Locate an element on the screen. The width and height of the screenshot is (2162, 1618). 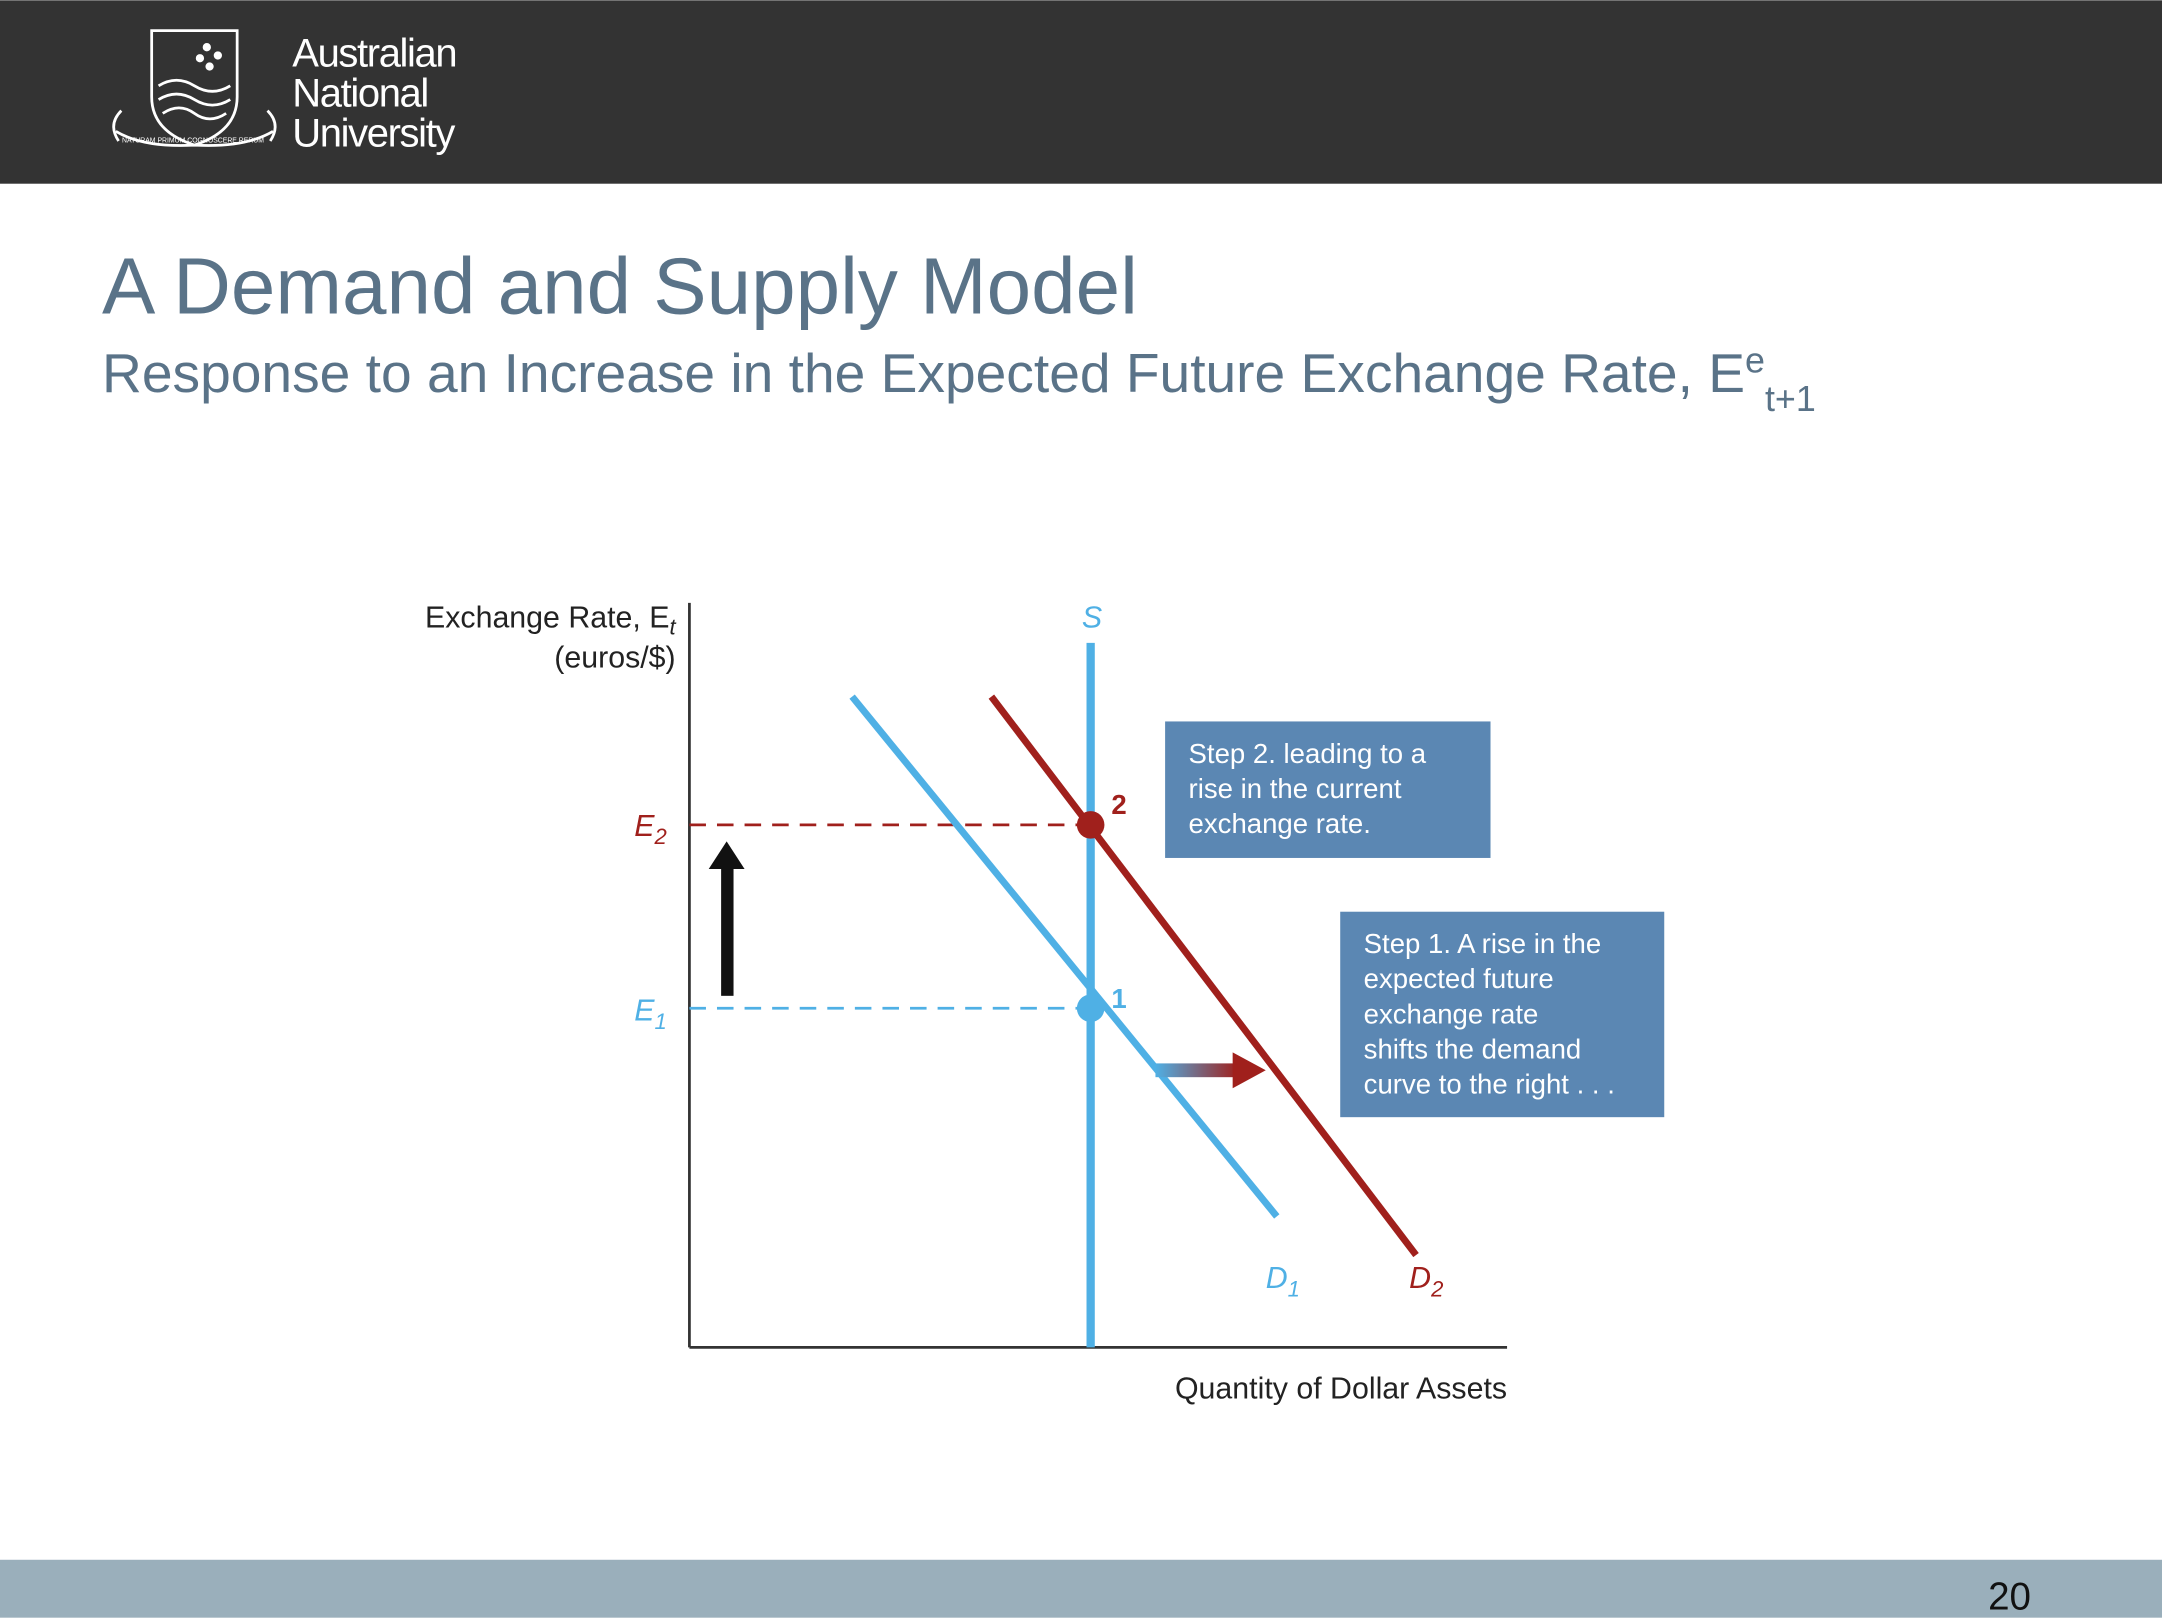
y-axis-label: Exchange Rate, Et is located at coordinates (550, 621).